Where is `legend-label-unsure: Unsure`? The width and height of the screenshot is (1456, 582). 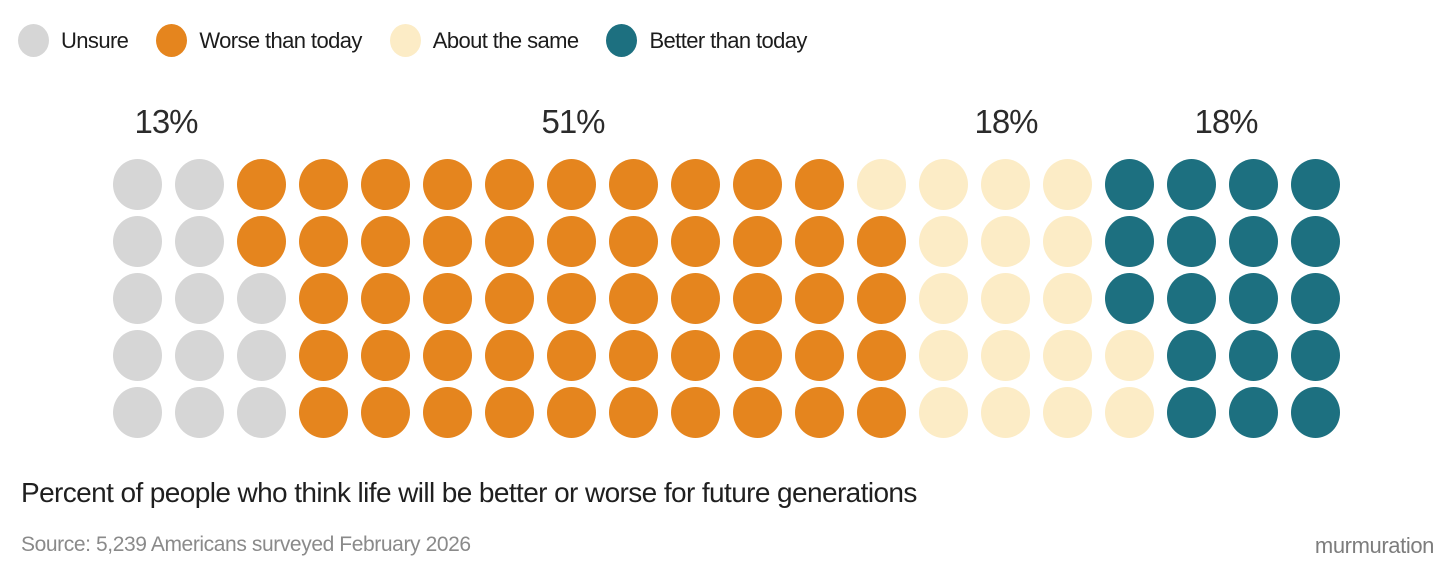 legend-label-unsure: Unsure is located at coordinates (95, 40).